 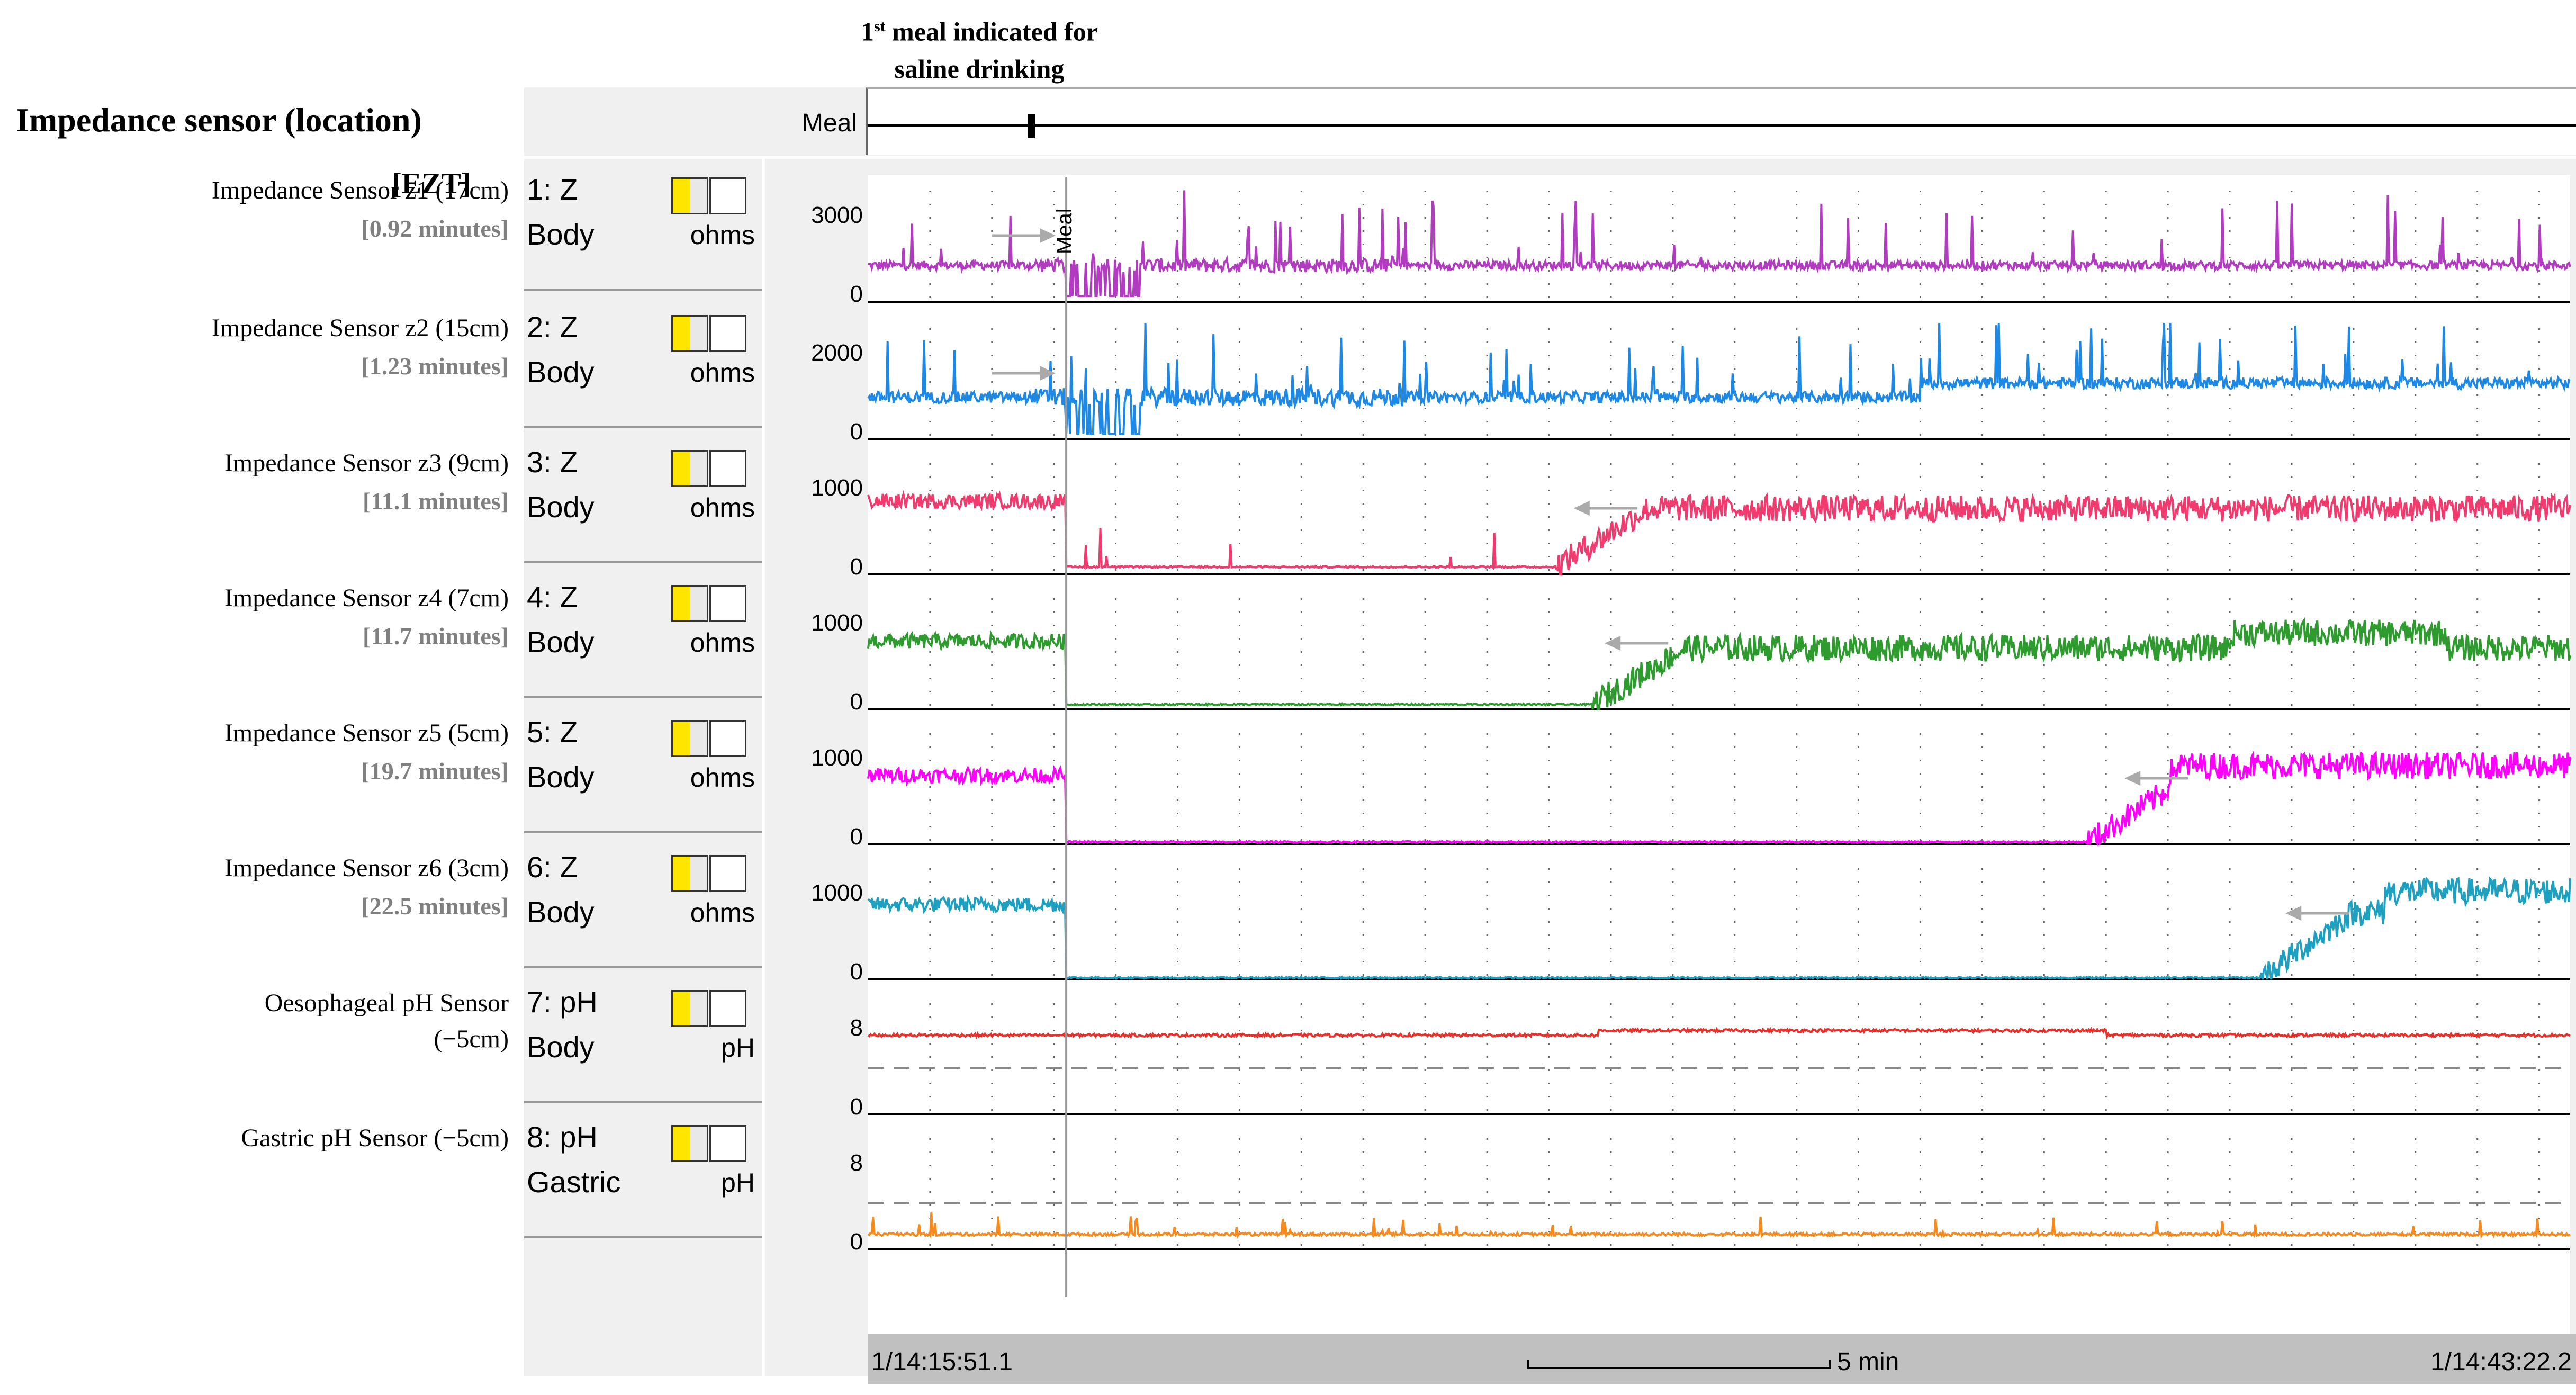 What do you see at coordinates (552, 597) in the screenshot?
I see `channel-id-z4: 4: Z` at bounding box center [552, 597].